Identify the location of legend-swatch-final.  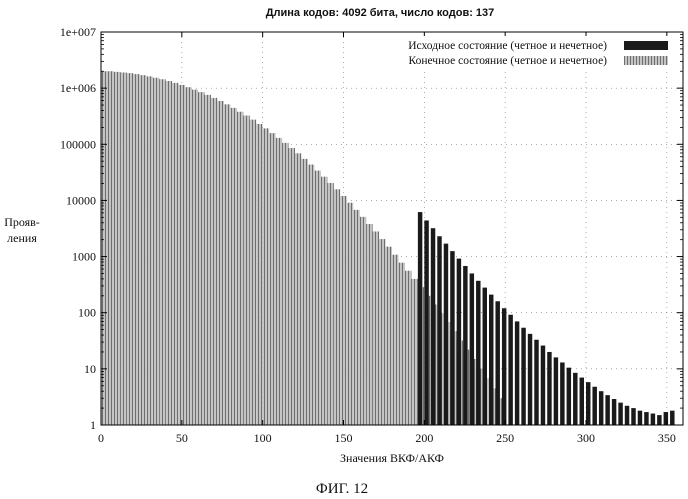
(646, 60).